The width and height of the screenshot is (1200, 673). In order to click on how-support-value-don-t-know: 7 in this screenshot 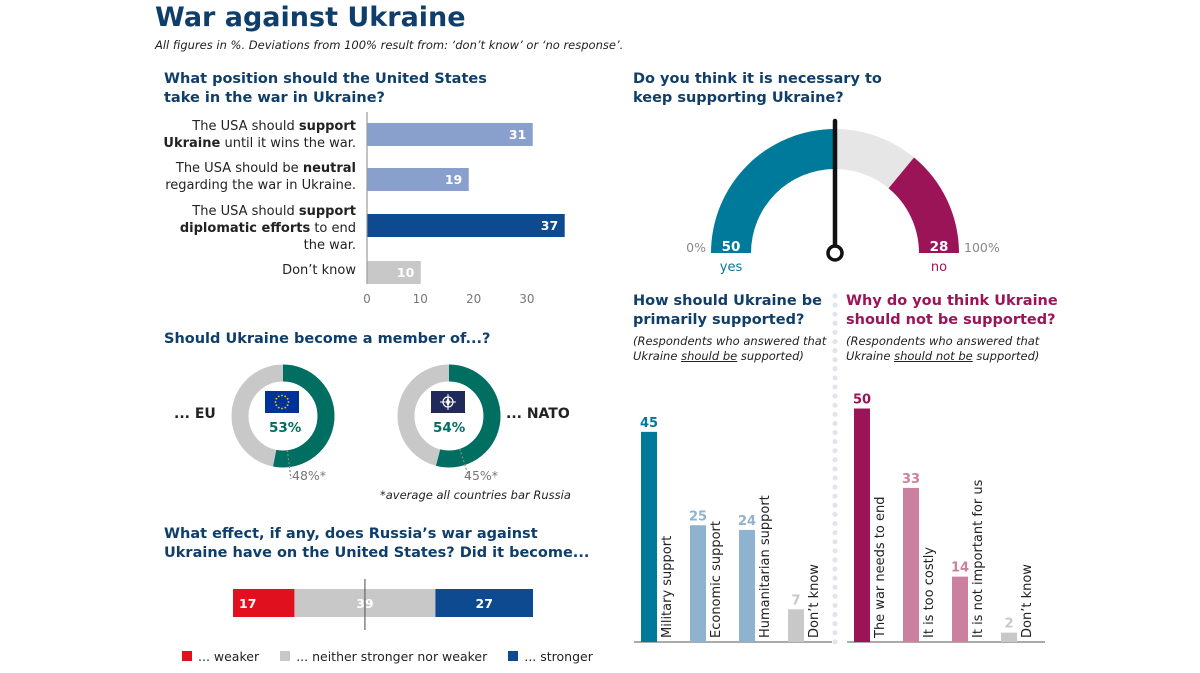, I will do `click(795, 600)`.